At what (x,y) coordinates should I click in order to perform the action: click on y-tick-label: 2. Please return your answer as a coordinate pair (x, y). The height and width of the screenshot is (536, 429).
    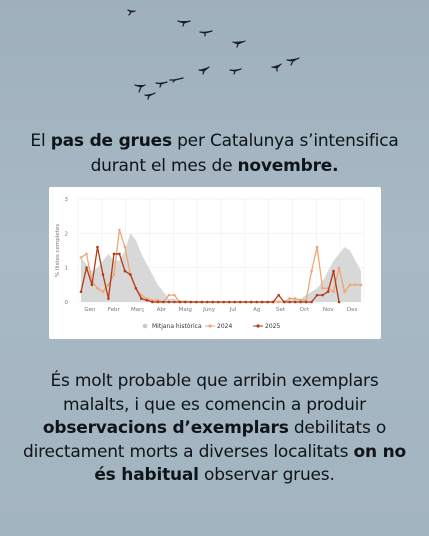
    Looking at the image, I should click on (67, 234).